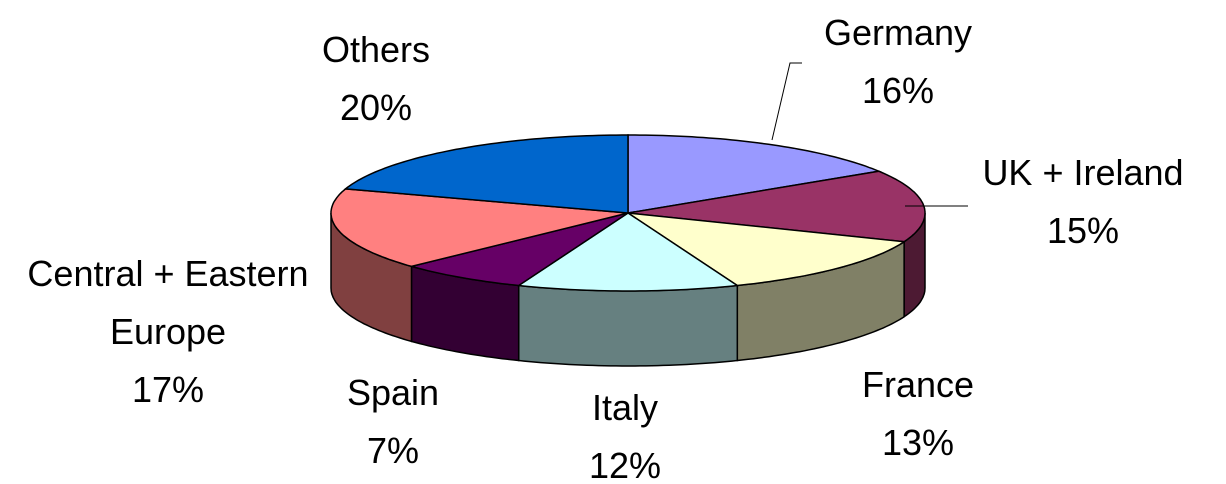 The width and height of the screenshot is (1226, 484). Describe the element at coordinates (393, 450) in the screenshot. I see `value-label: 7%` at that location.